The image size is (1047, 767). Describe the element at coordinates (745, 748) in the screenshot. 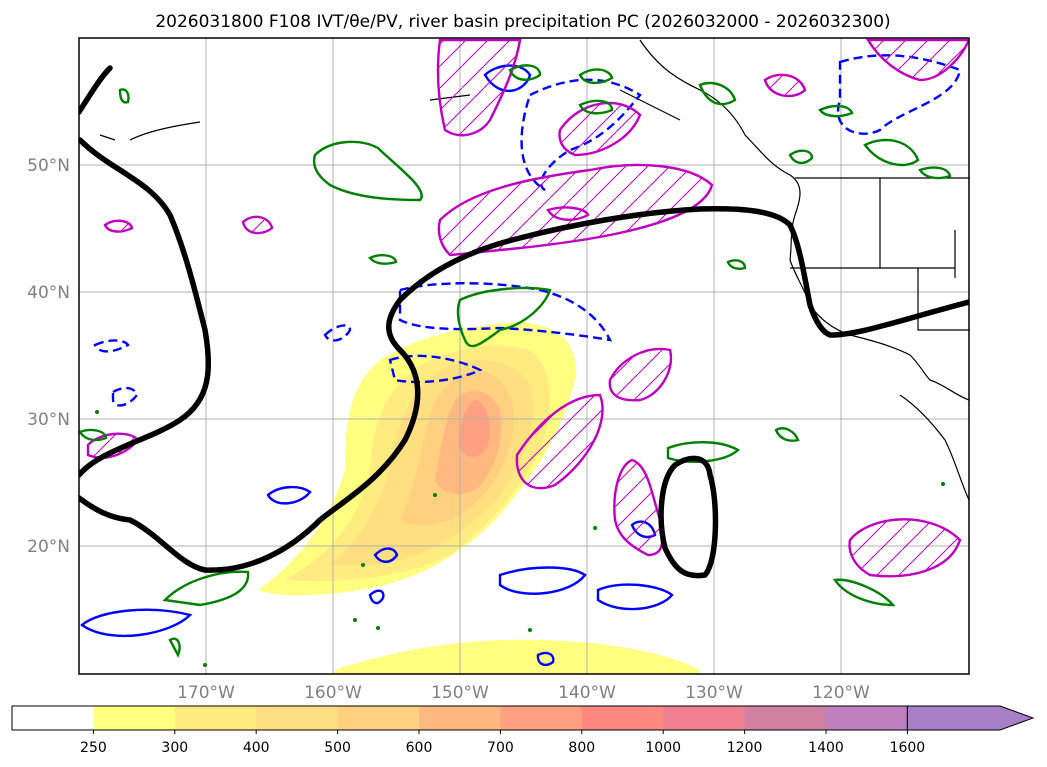

I see `colorbar-tick-label: 1200` at that location.